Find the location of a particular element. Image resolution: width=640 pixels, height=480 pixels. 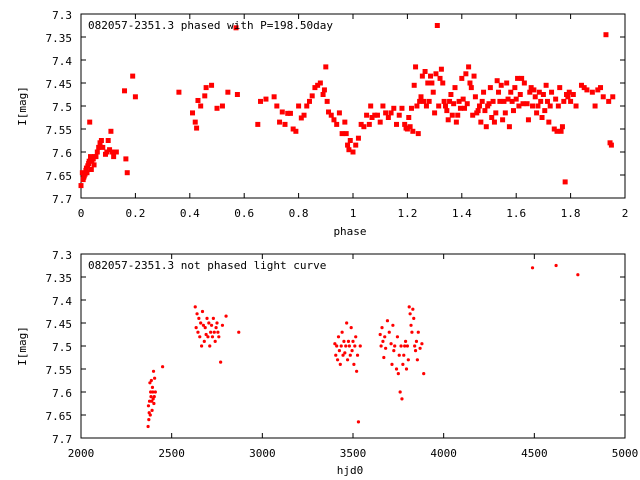

y-tick-label: 7.4 is located at coordinates (62, 301).